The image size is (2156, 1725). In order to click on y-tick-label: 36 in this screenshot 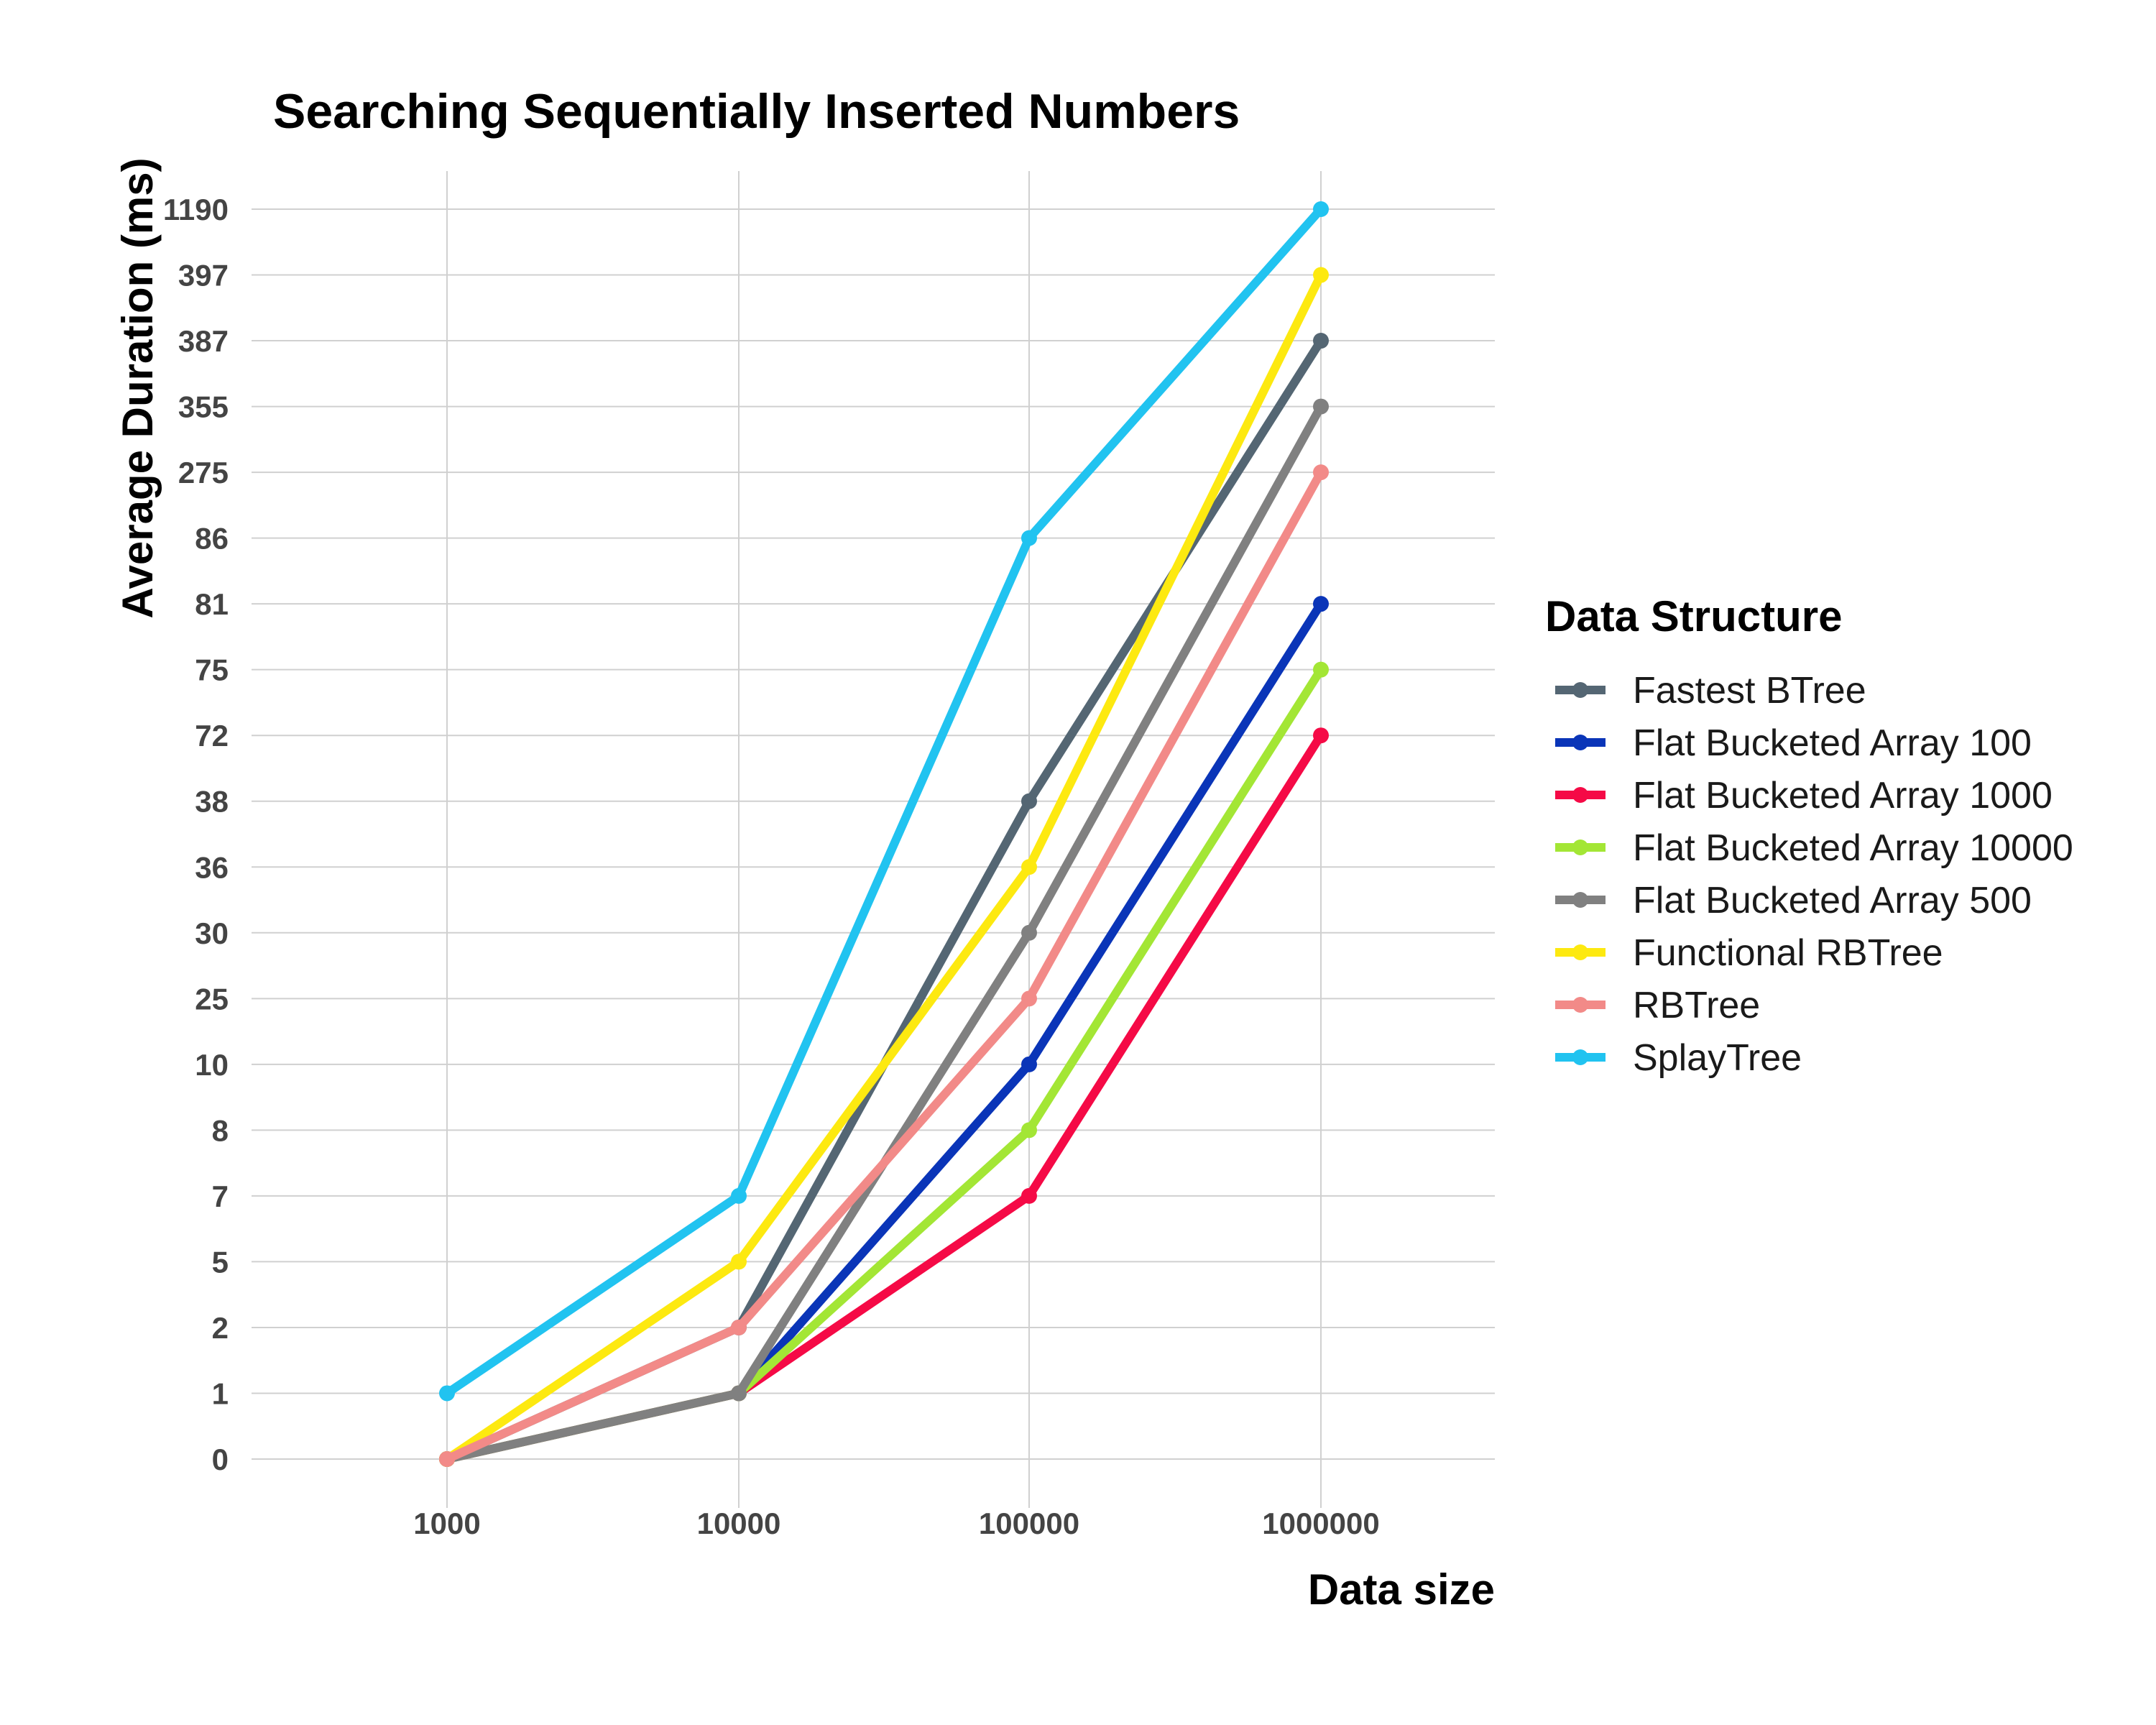, I will do `click(212, 867)`.